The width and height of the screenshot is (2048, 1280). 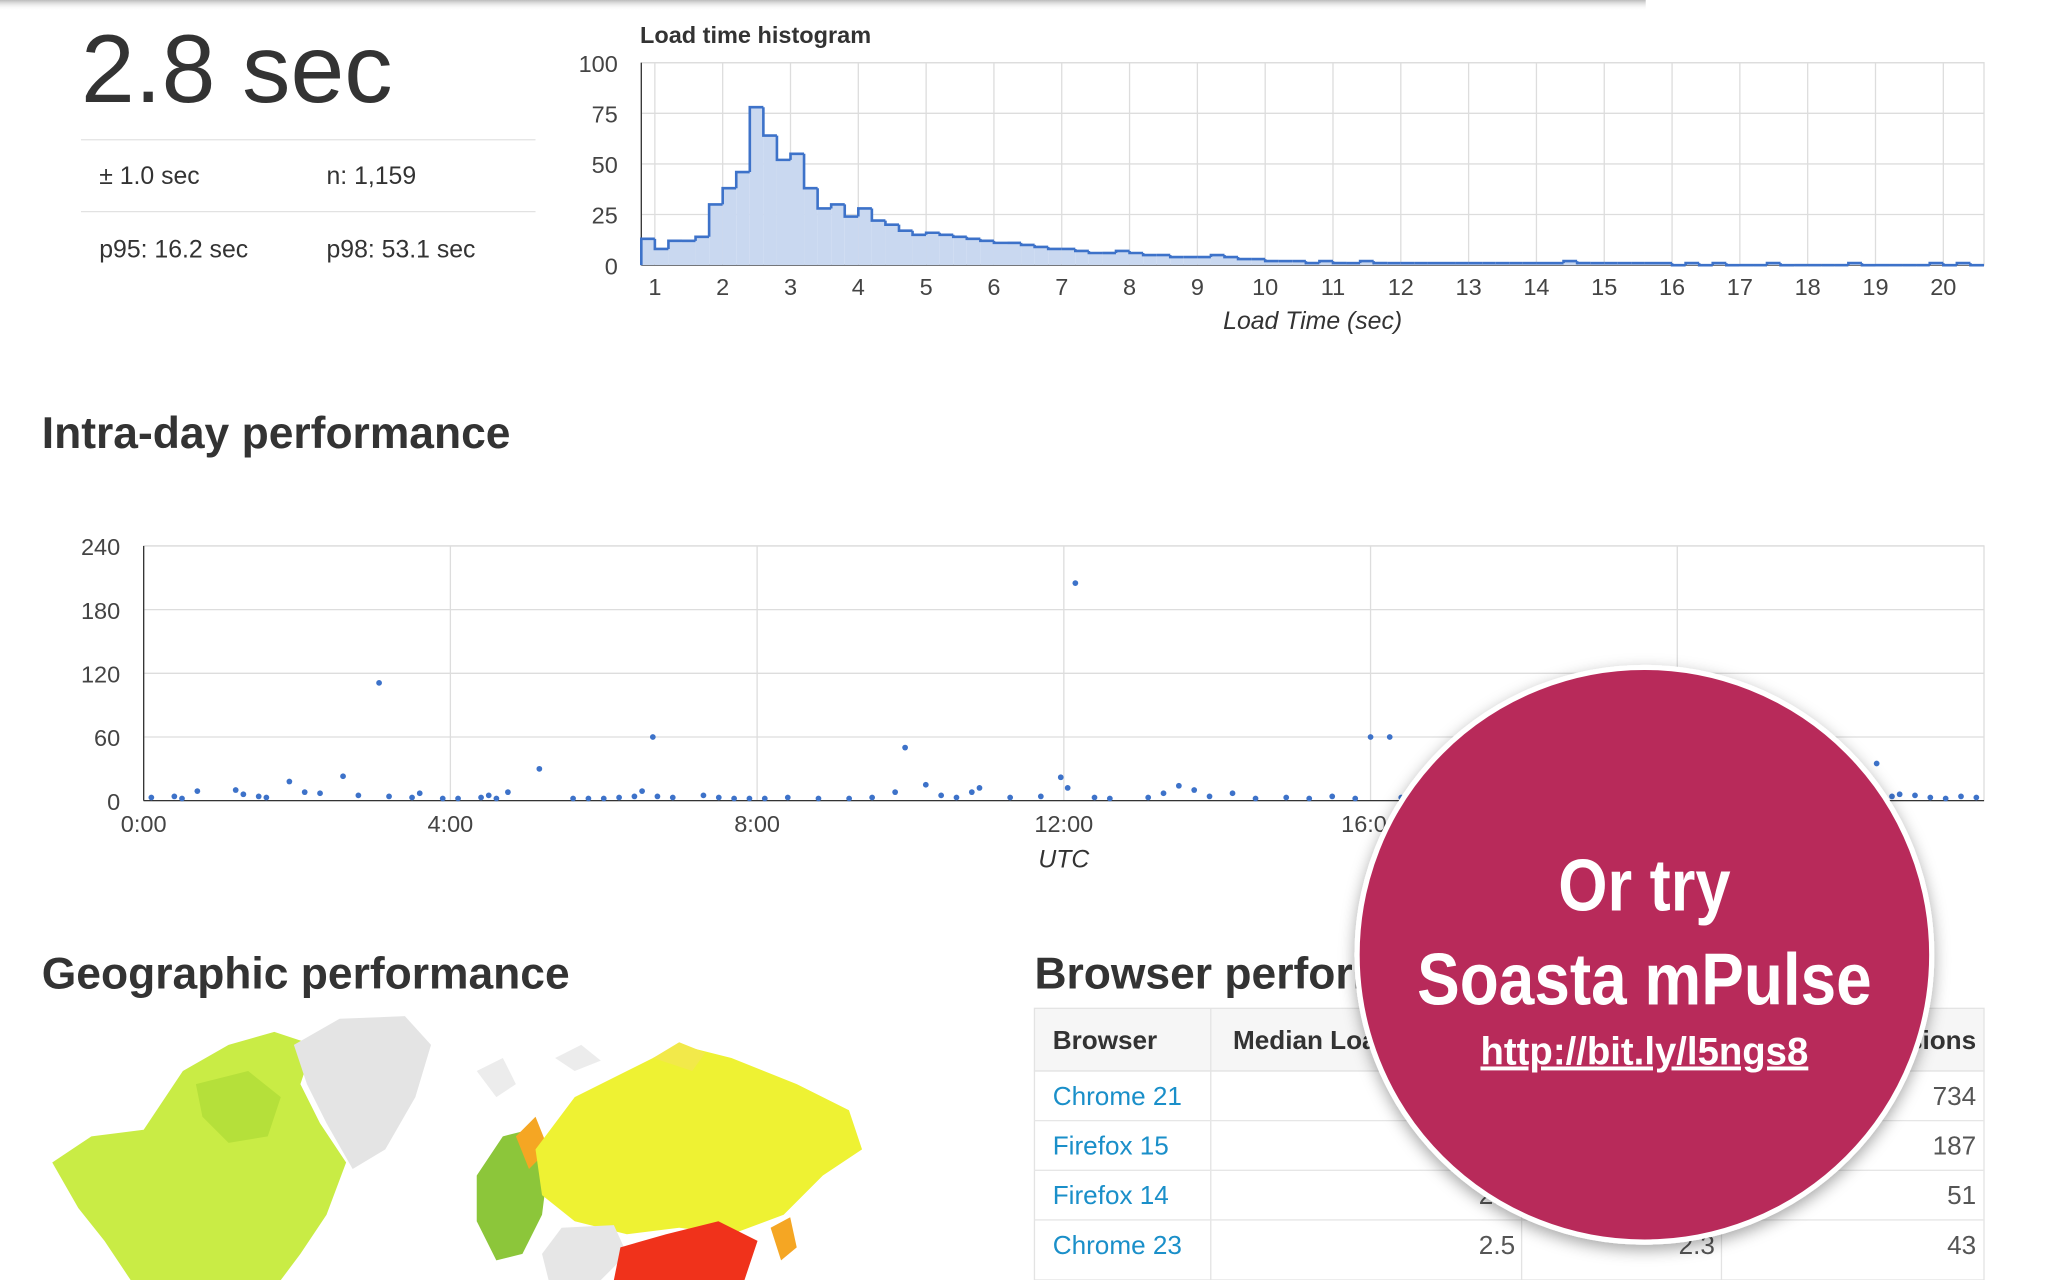 What do you see at coordinates (1961, 1195) in the screenshot?
I see `table-cell: 51` at bounding box center [1961, 1195].